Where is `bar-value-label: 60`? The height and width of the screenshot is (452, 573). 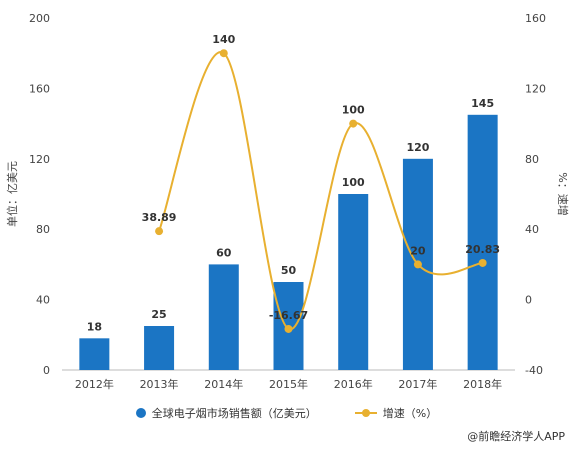
bar-value-label: 60 is located at coordinates (224, 252).